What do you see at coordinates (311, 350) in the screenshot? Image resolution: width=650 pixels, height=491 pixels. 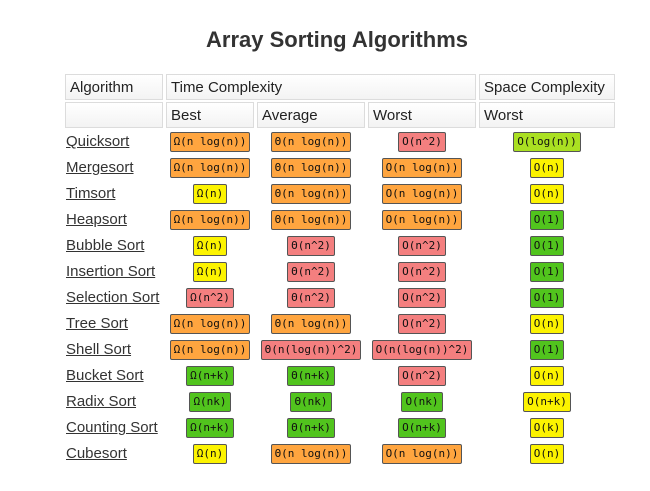 I see `average-complexity-badge: Θ(n(log(n))^2)` at bounding box center [311, 350].